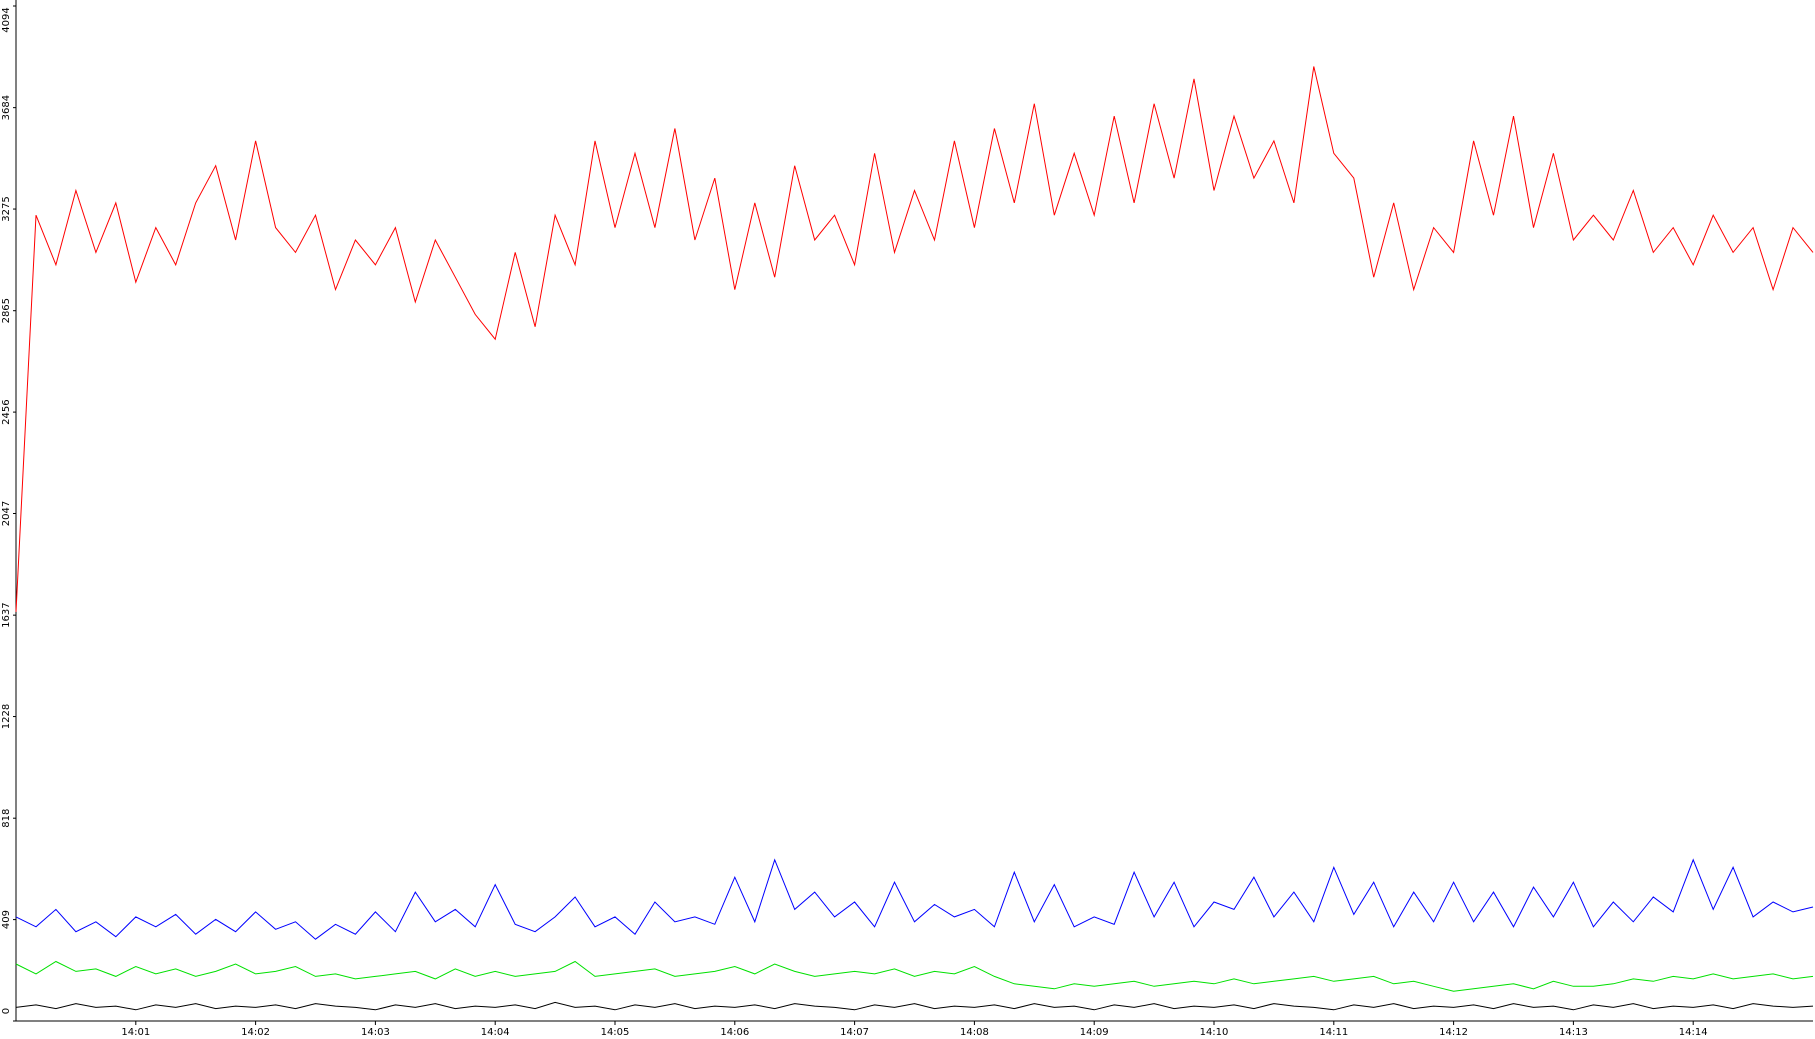 The height and width of the screenshot is (1039, 1815). I want to click on x-tick-label: 14:06, so click(734, 1032).